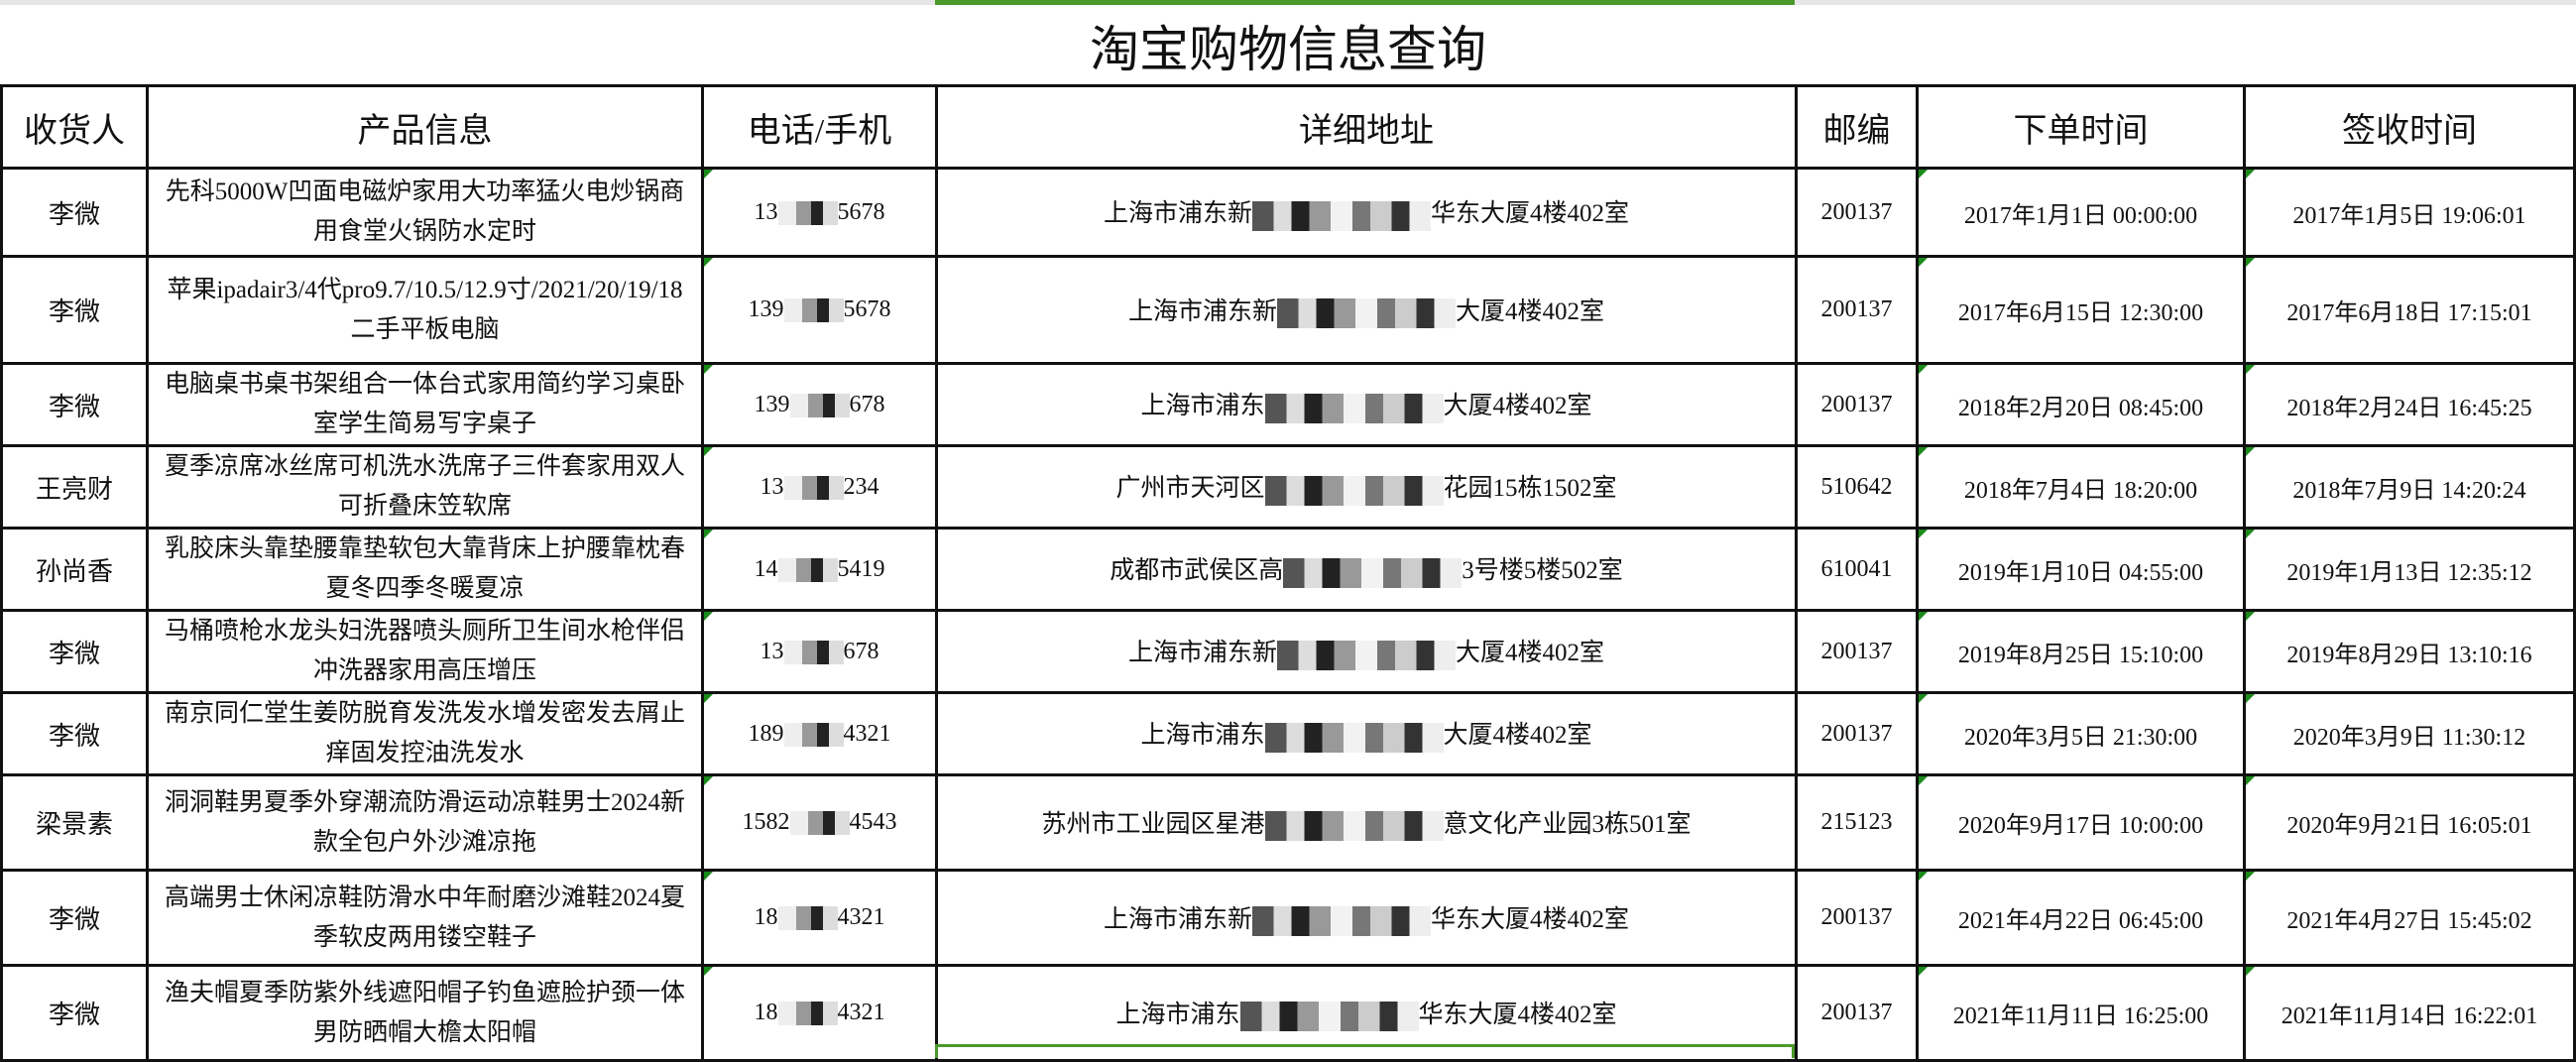 Image resolution: width=2576 pixels, height=1062 pixels. I want to click on recipient-cell: 王亮财, so click(75, 487).